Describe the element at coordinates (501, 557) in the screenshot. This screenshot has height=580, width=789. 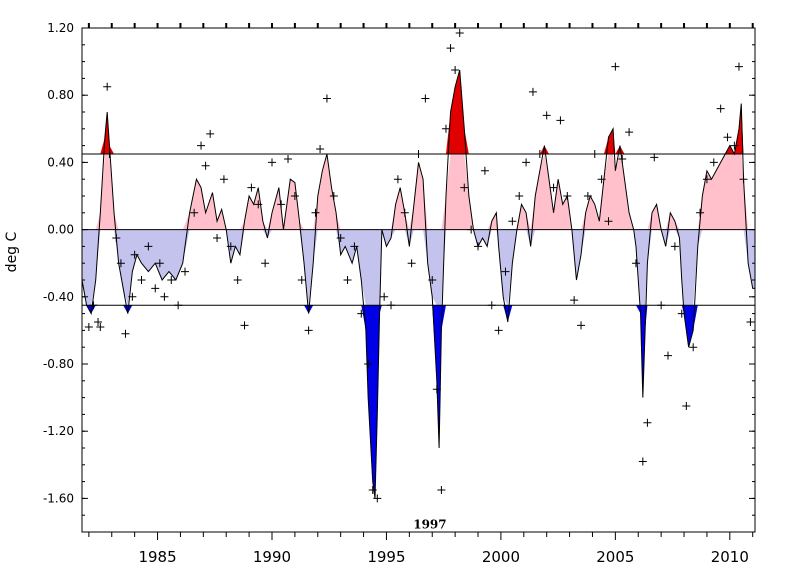
I see `x-tick-label: 2000` at that location.